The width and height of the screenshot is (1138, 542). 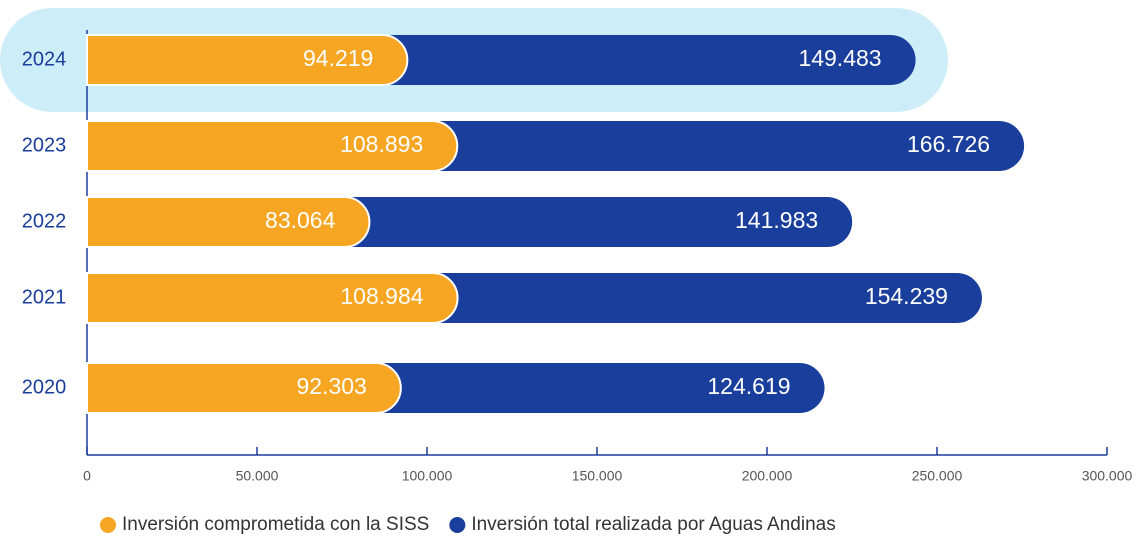 What do you see at coordinates (839, 58) in the screenshot?
I see `value-label: 149.483` at bounding box center [839, 58].